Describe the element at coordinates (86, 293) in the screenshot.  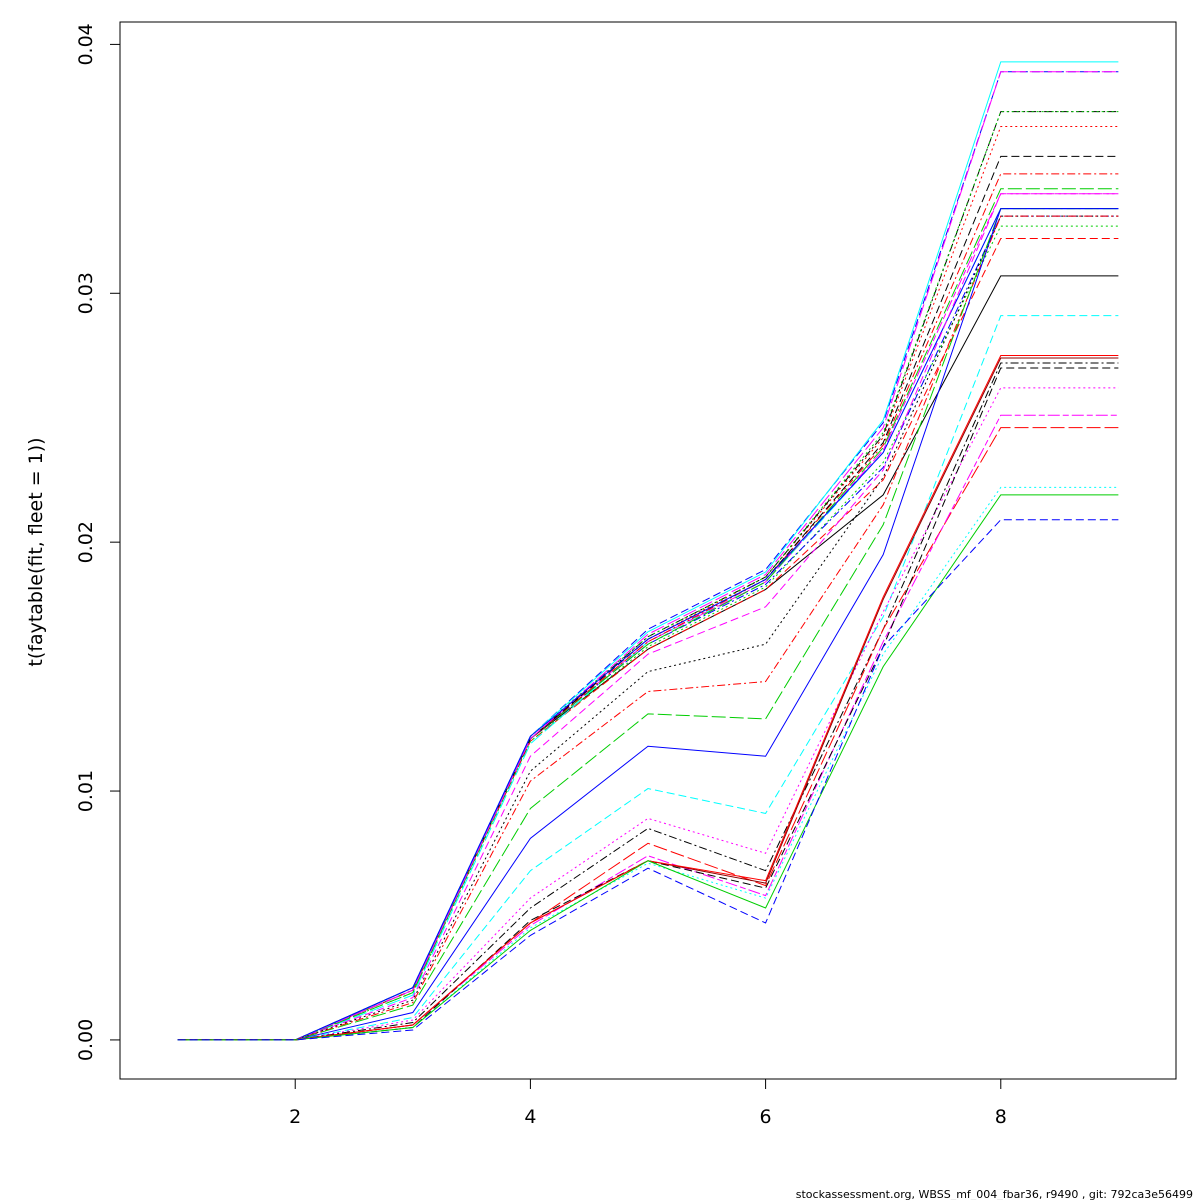
I see `y-tick-label: 0.03` at that location.